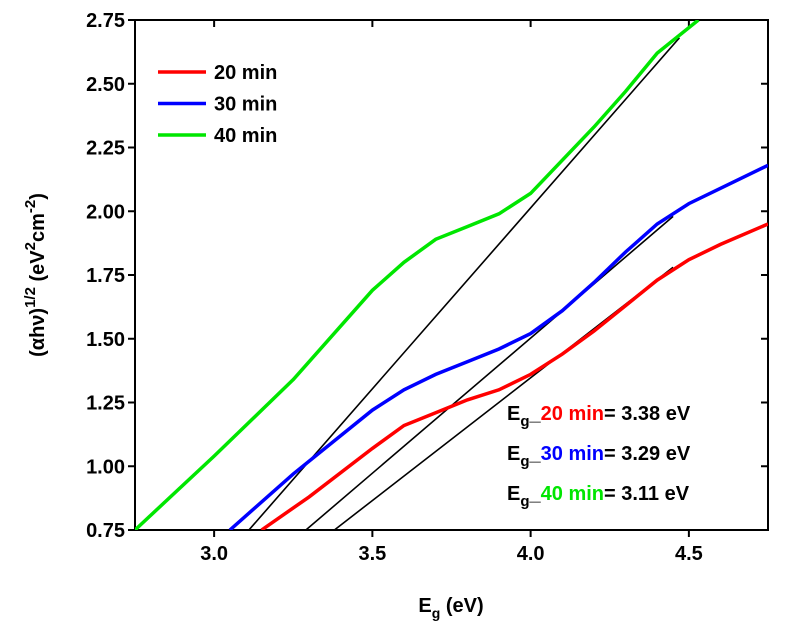 The image size is (785, 636). Describe the element at coordinates (38, 332) in the screenshot. I see `y-label-part: (αhν)` at that location.